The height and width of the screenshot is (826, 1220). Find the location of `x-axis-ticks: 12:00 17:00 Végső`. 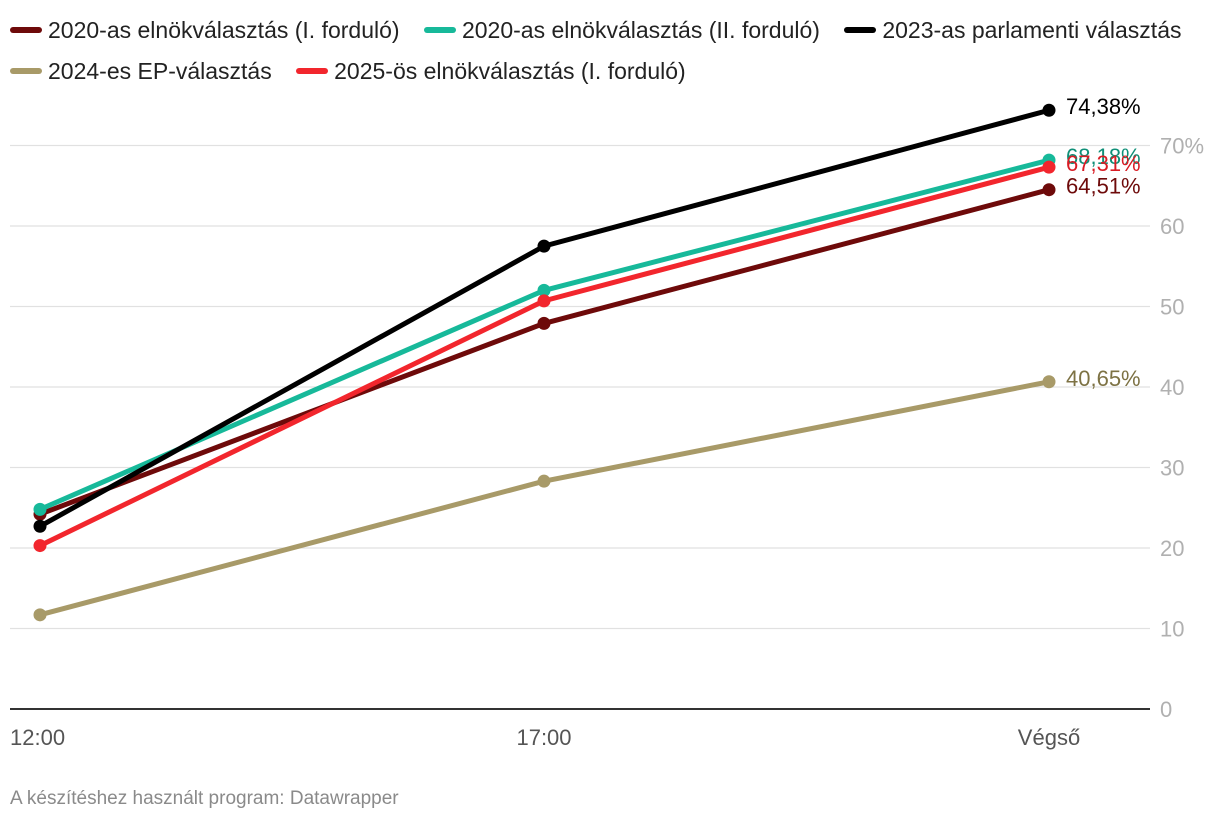

x-axis-ticks: 12:00 17:00 Végső is located at coordinates (545, 737).